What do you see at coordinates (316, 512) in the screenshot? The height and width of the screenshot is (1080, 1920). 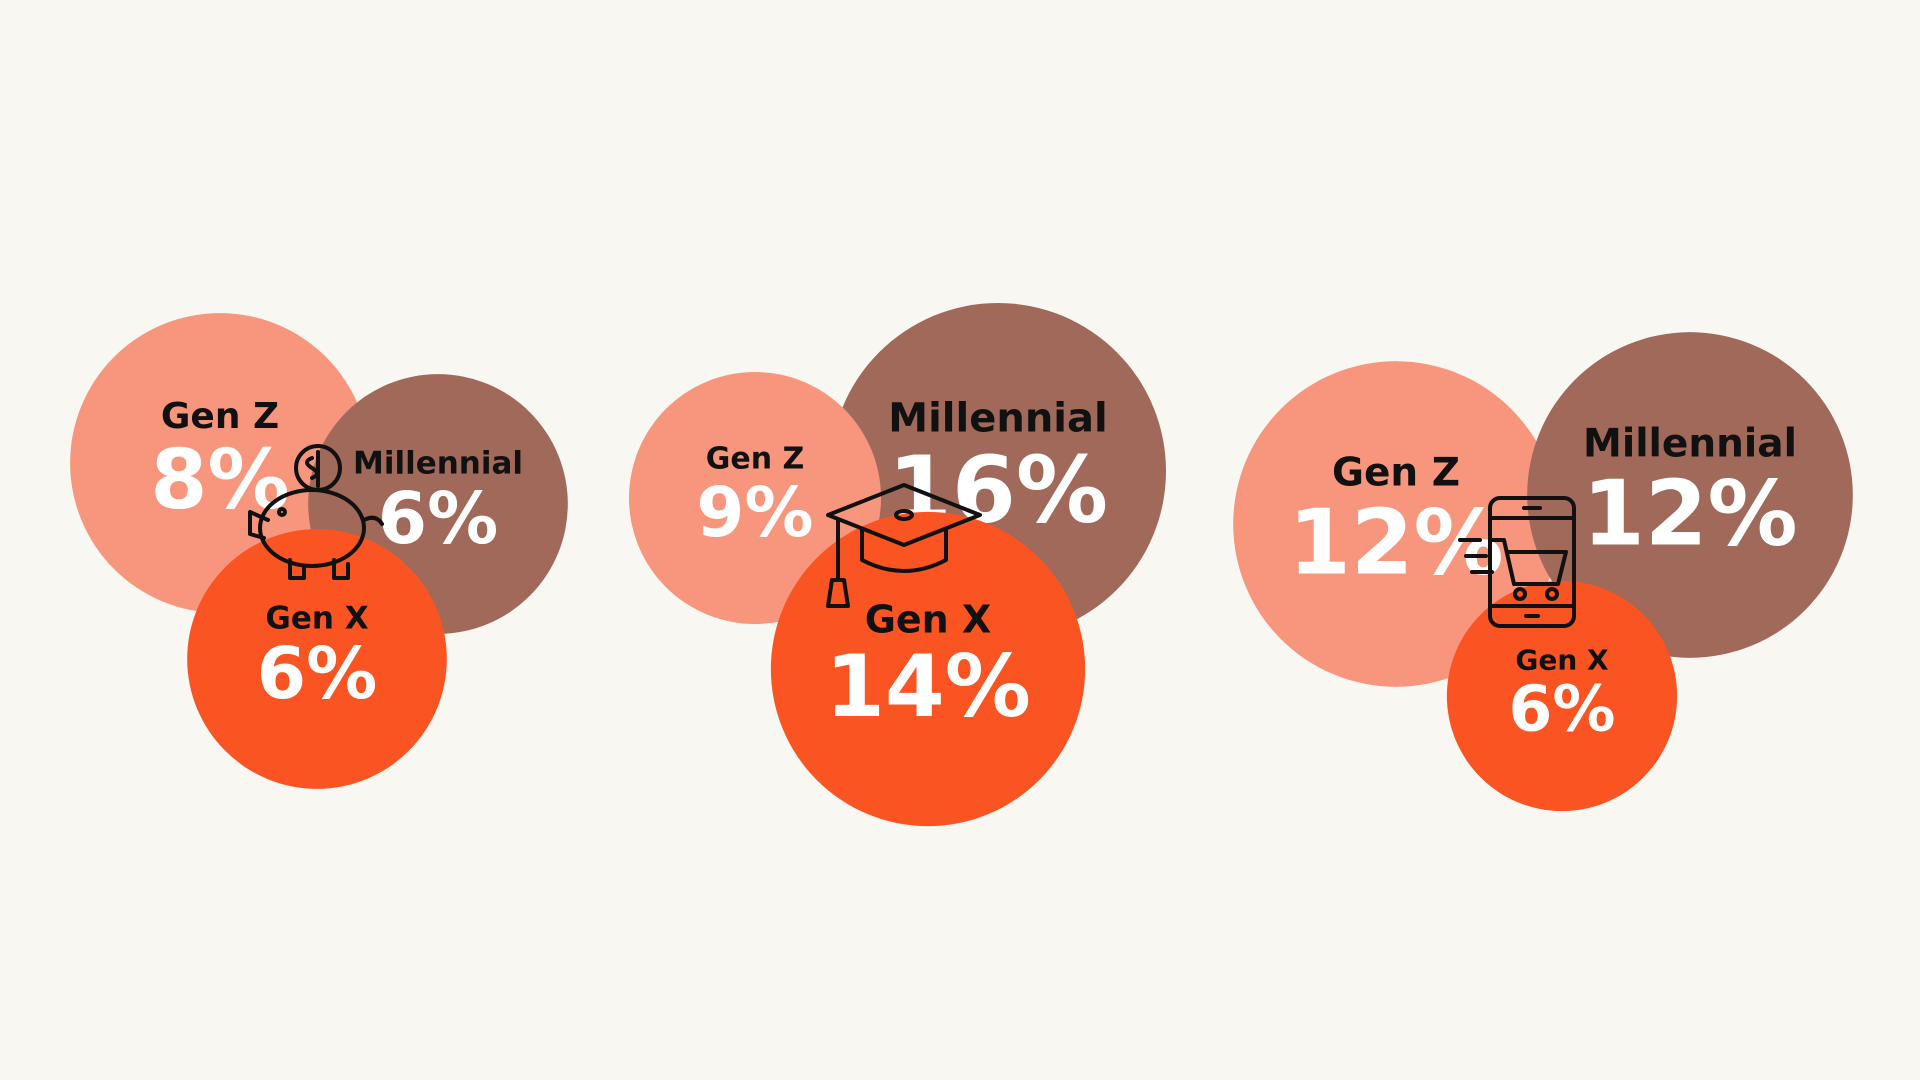 I see `piggy-bank-icon` at bounding box center [316, 512].